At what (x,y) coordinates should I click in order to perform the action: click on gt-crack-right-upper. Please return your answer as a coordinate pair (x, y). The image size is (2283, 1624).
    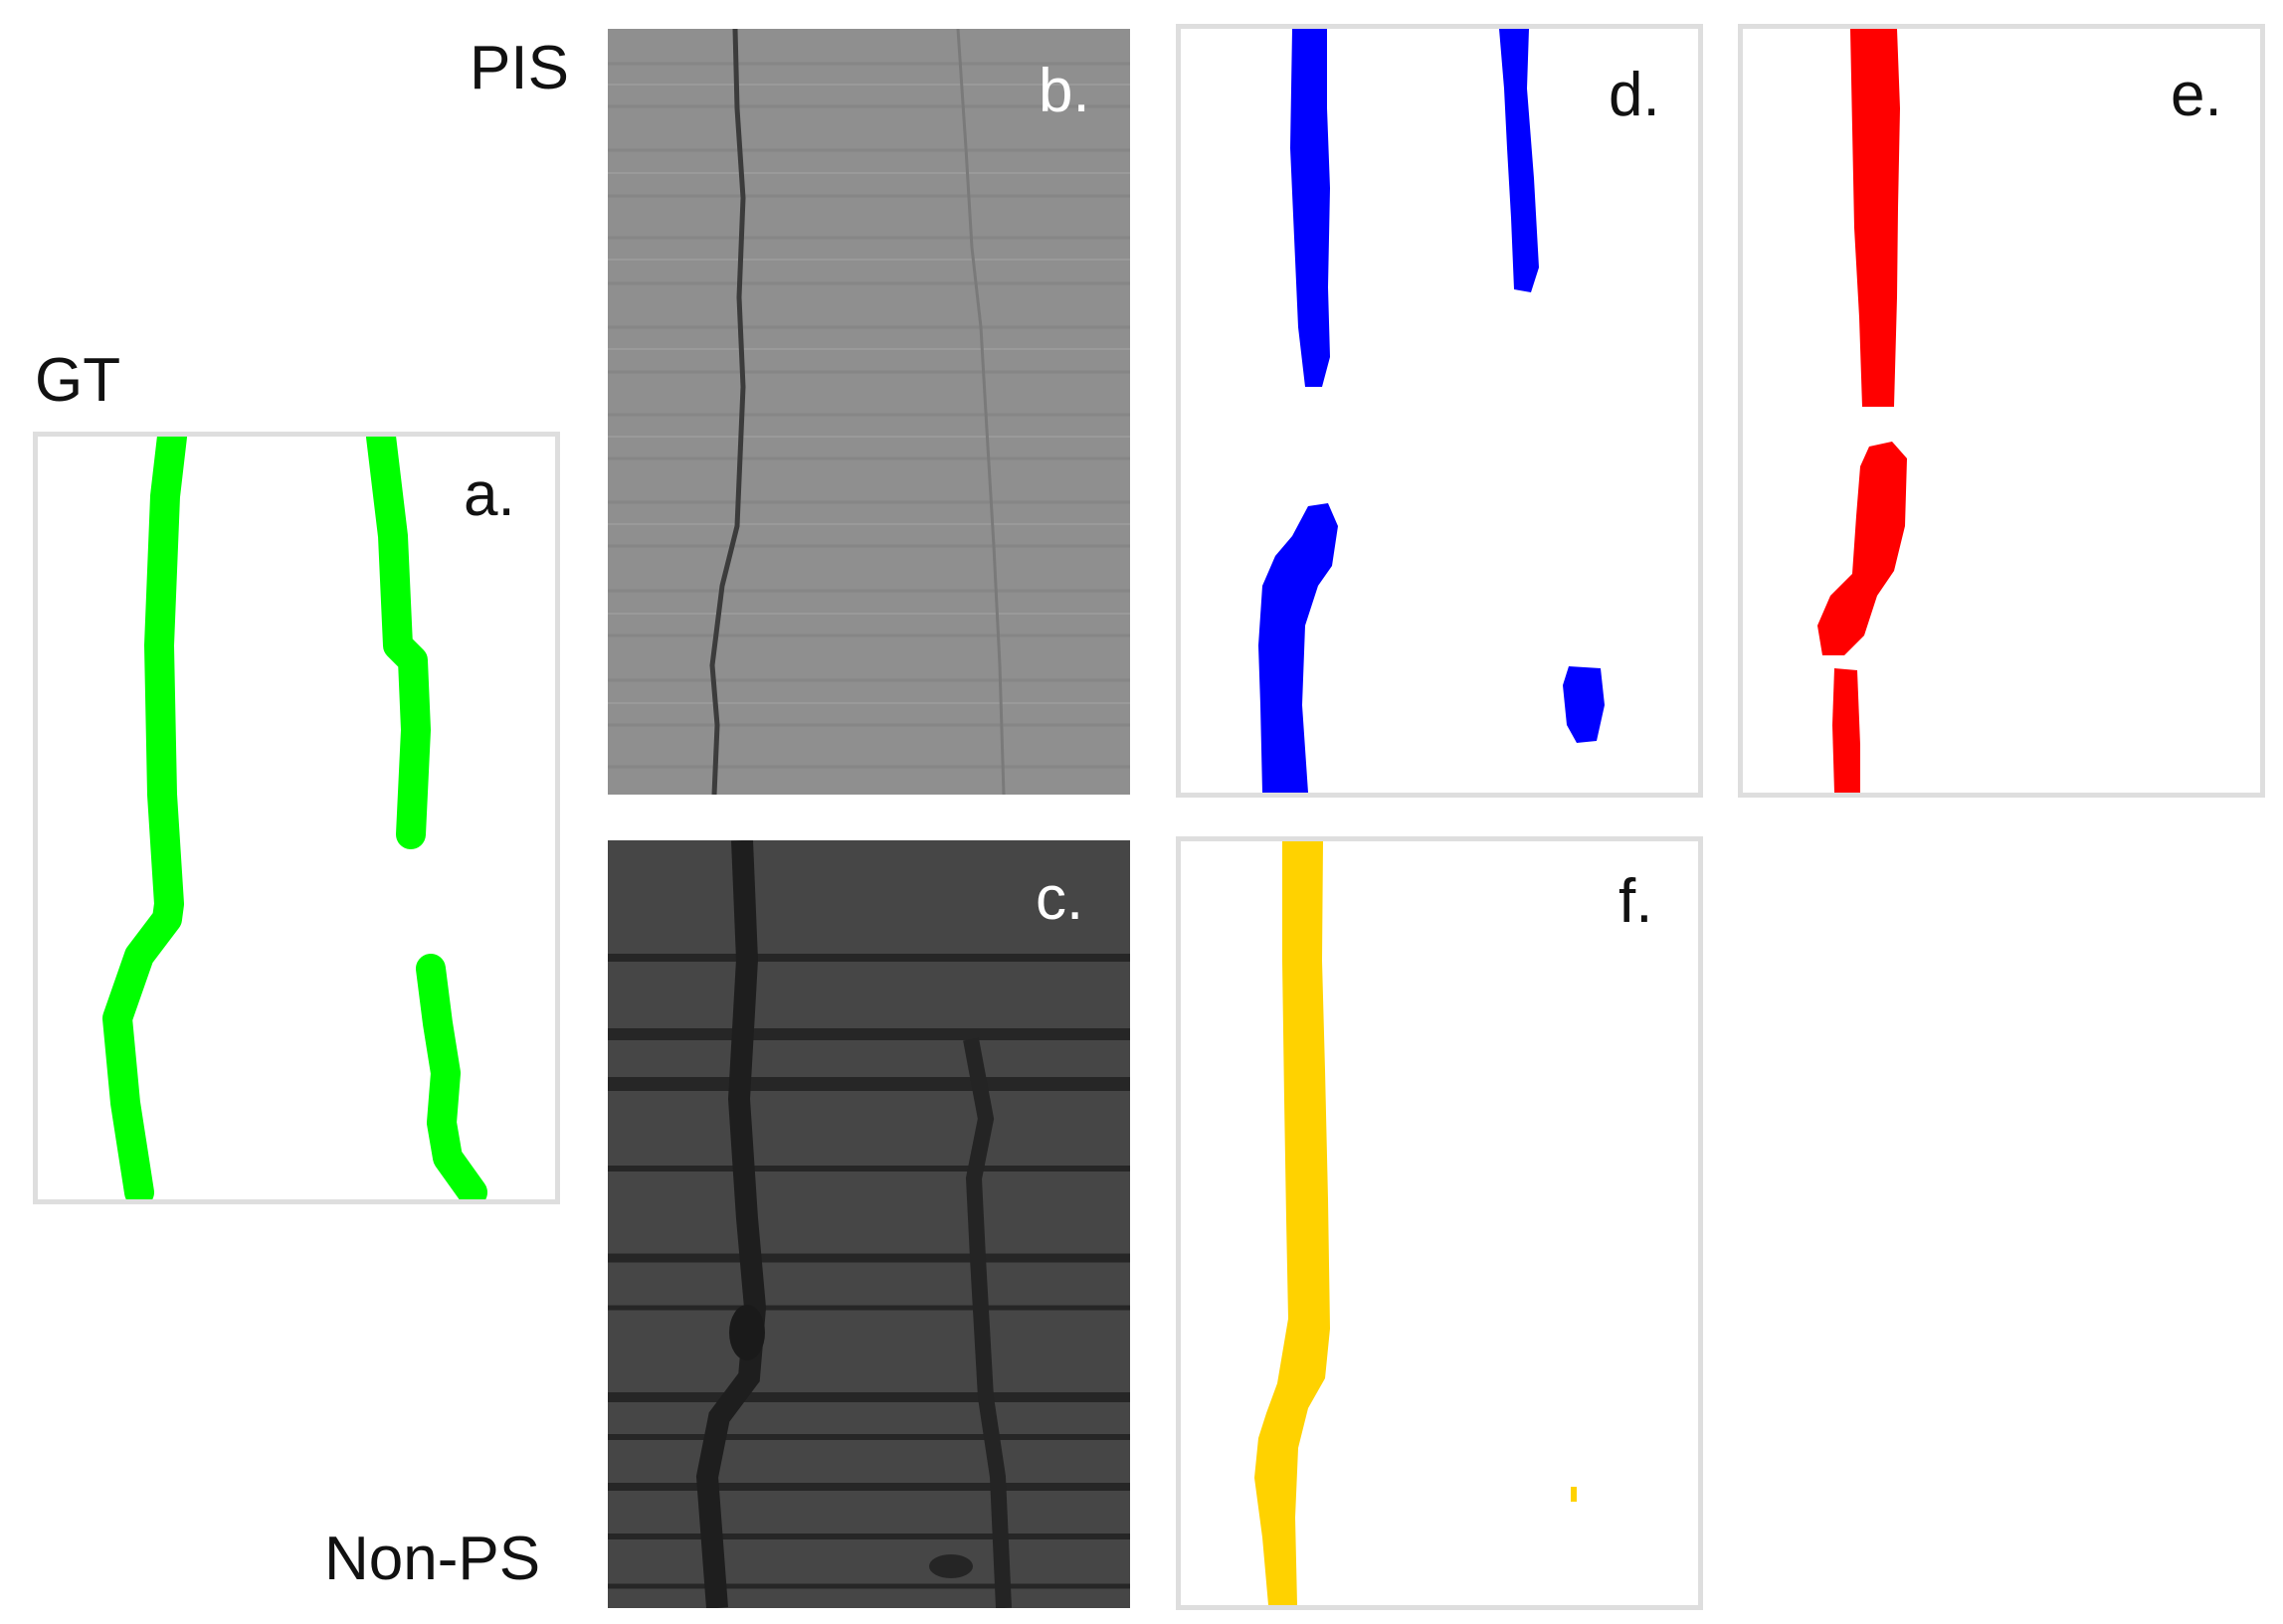
    Looking at the image, I should click on (398, 643).